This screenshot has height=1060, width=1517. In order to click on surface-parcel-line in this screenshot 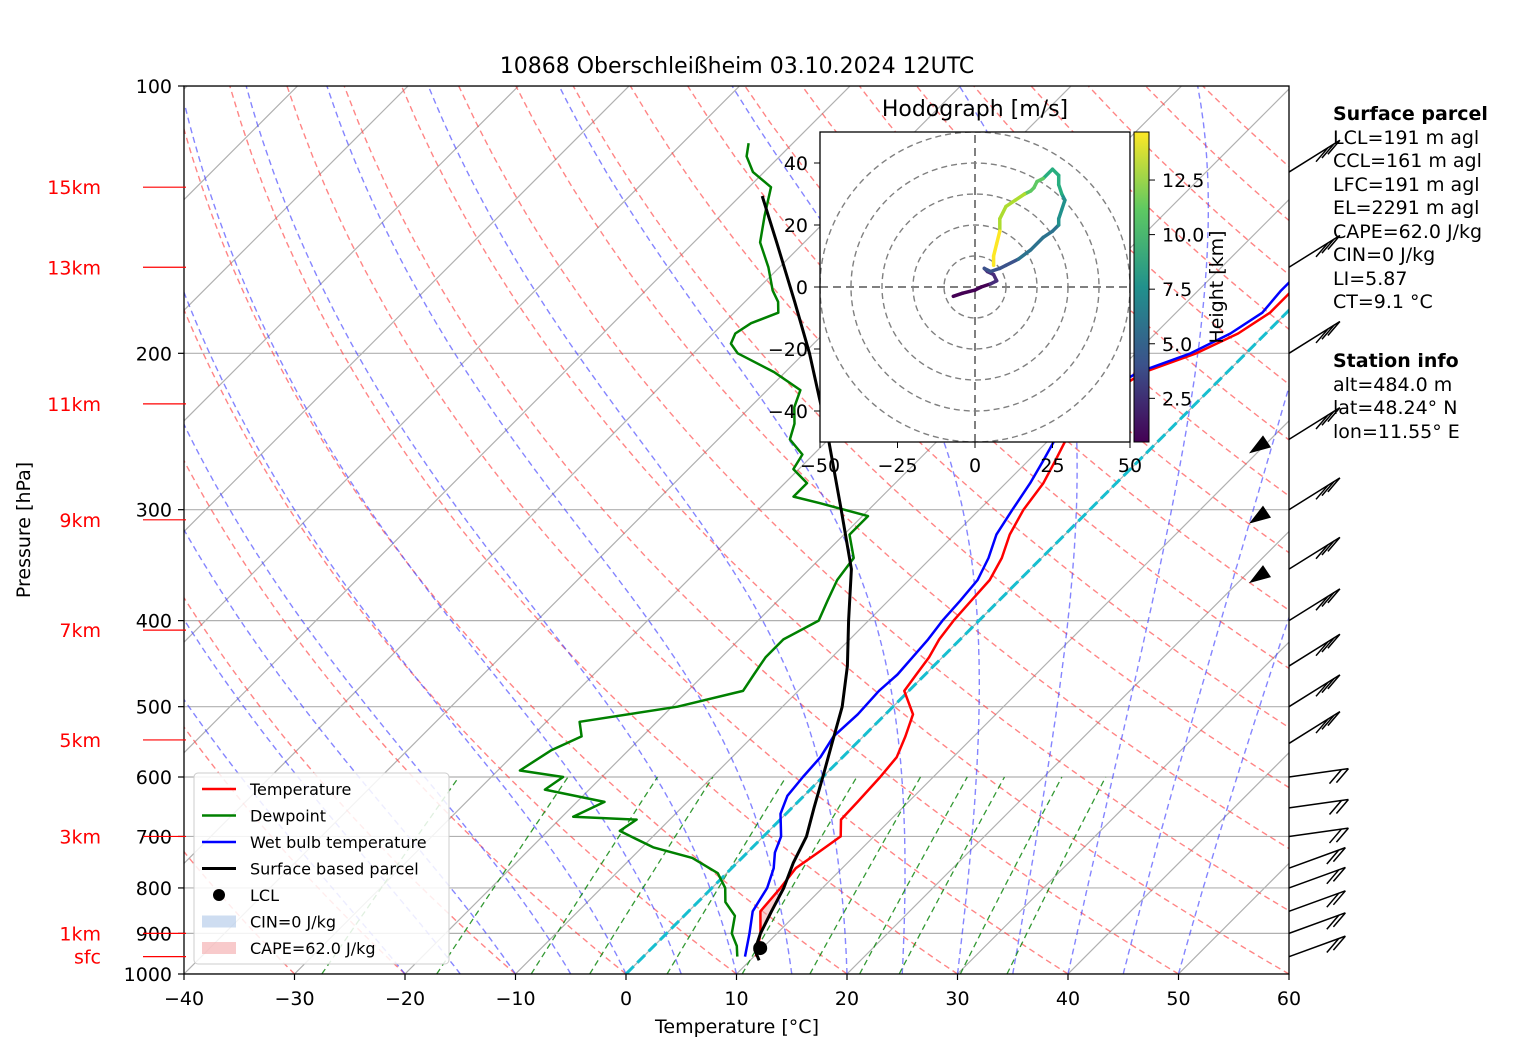, I will do `click(803, 578)`.